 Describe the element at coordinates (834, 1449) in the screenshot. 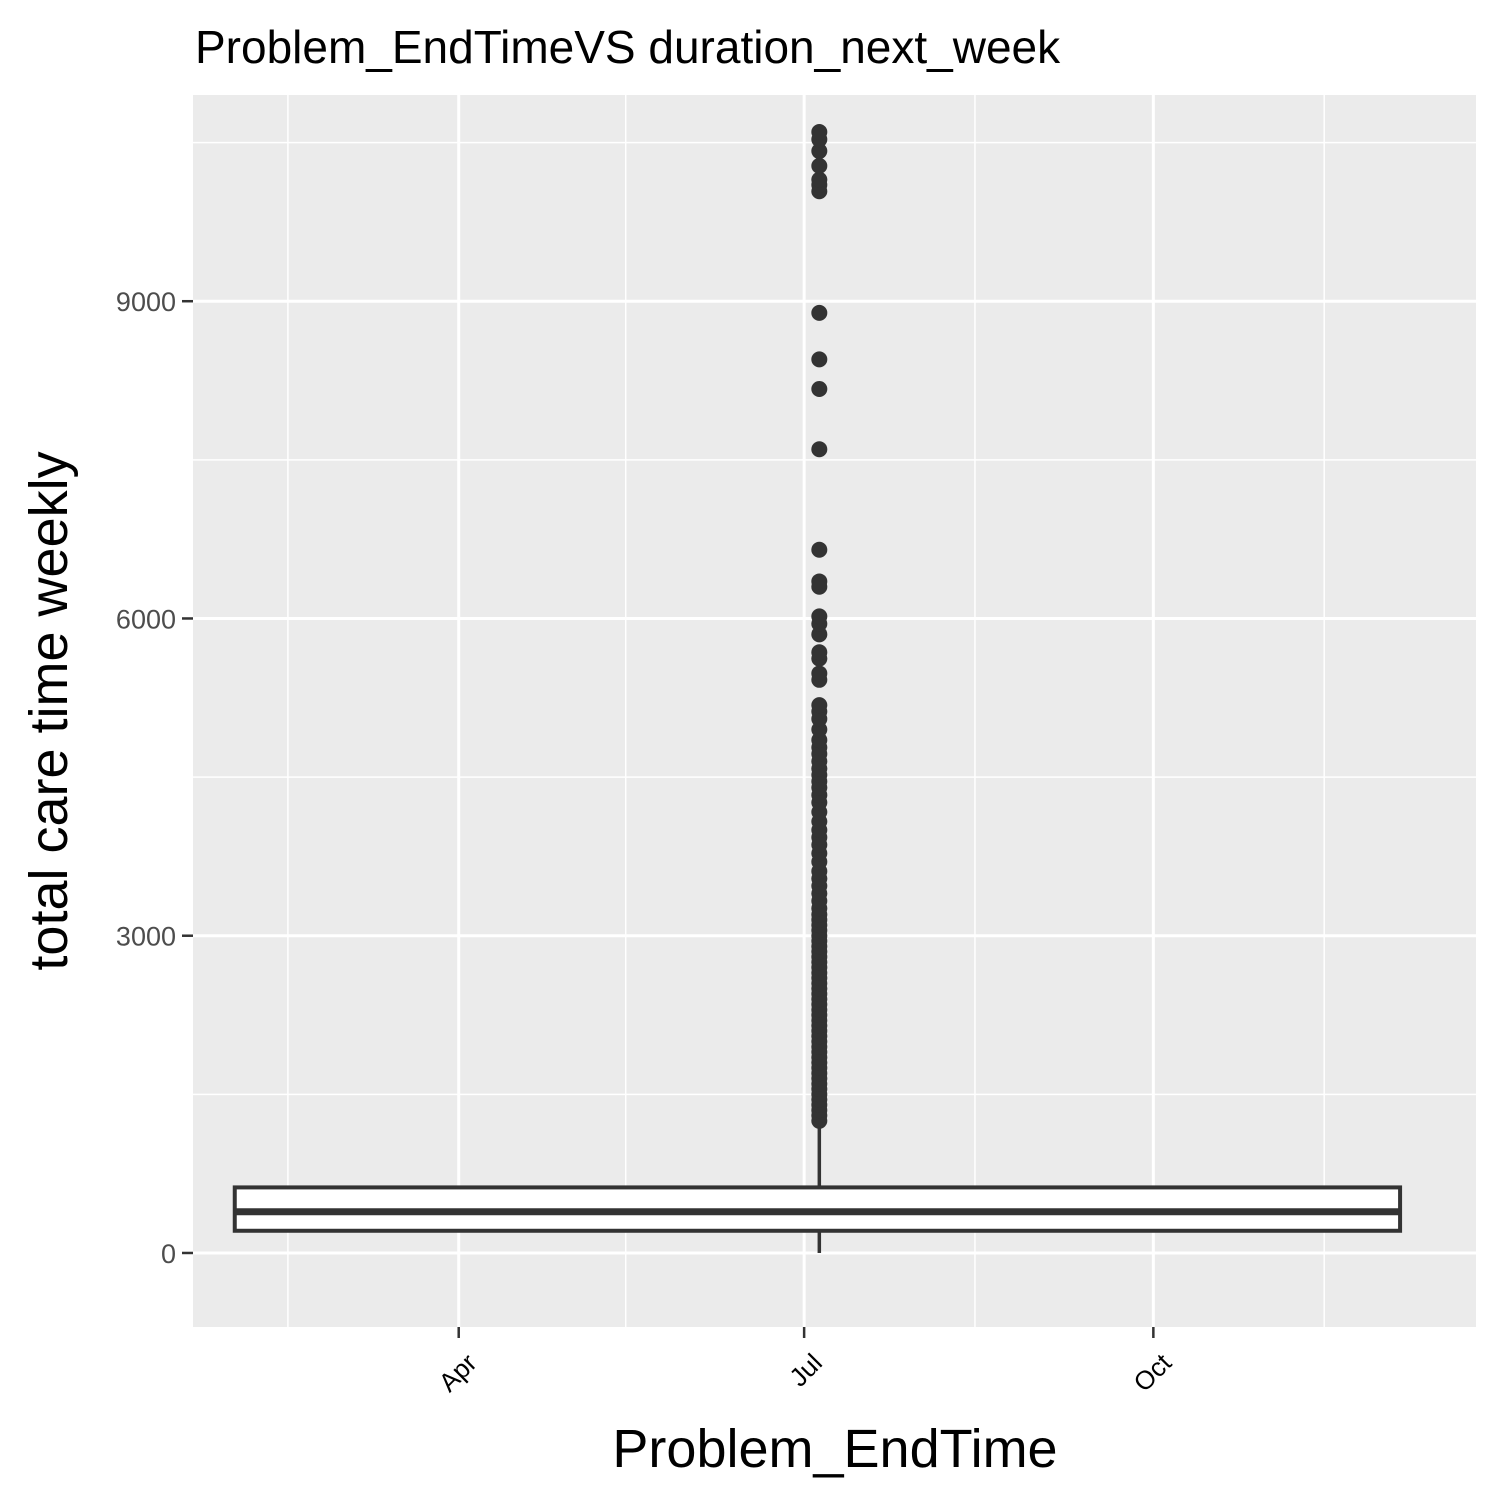

I see `x-axis-title: Problem_EndTime` at that location.